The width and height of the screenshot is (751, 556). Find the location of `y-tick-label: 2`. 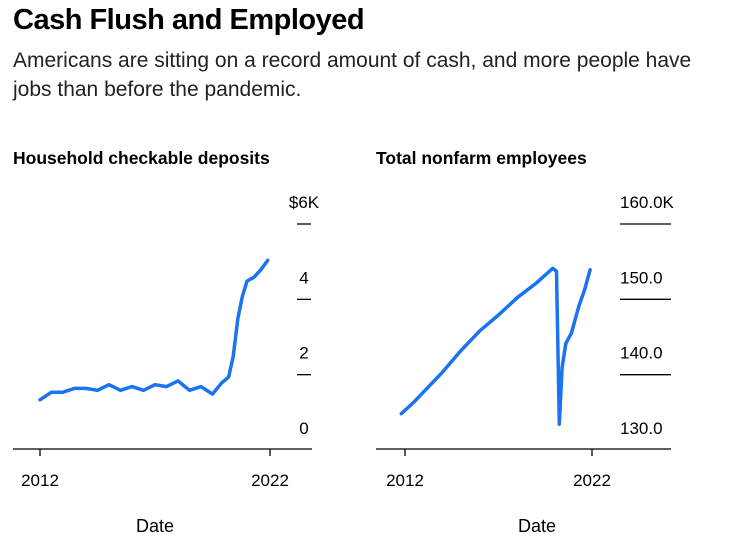

y-tick-label: 2 is located at coordinates (303, 353).